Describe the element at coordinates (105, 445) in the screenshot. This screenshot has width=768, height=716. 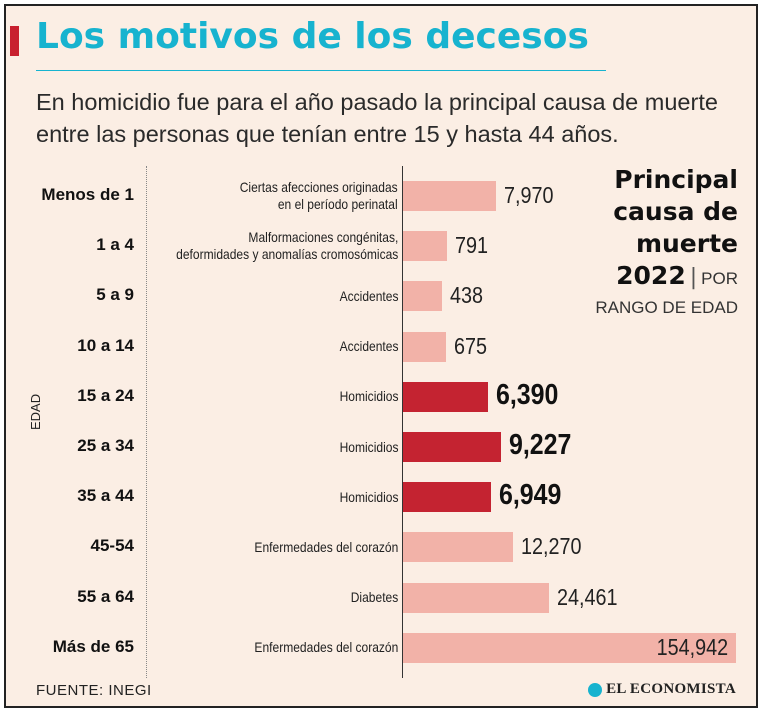
I see `age-label: 25 a 34` at that location.